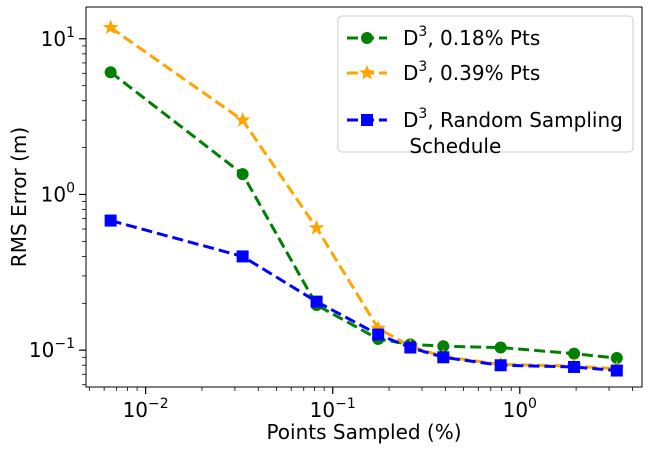  I want to click on y-axis: 10⁻¹ 10⁰ 10¹, so click(57, 205).